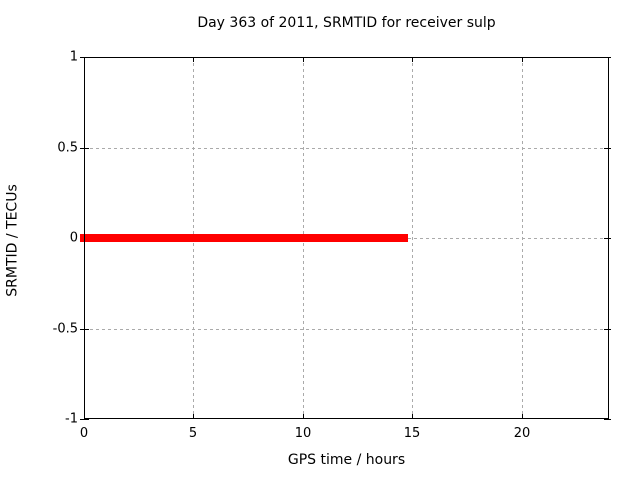 This screenshot has height=480, width=640. What do you see at coordinates (522, 433) in the screenshot?
I see `x-tick-label: 20` at bounding box center [522, 433].